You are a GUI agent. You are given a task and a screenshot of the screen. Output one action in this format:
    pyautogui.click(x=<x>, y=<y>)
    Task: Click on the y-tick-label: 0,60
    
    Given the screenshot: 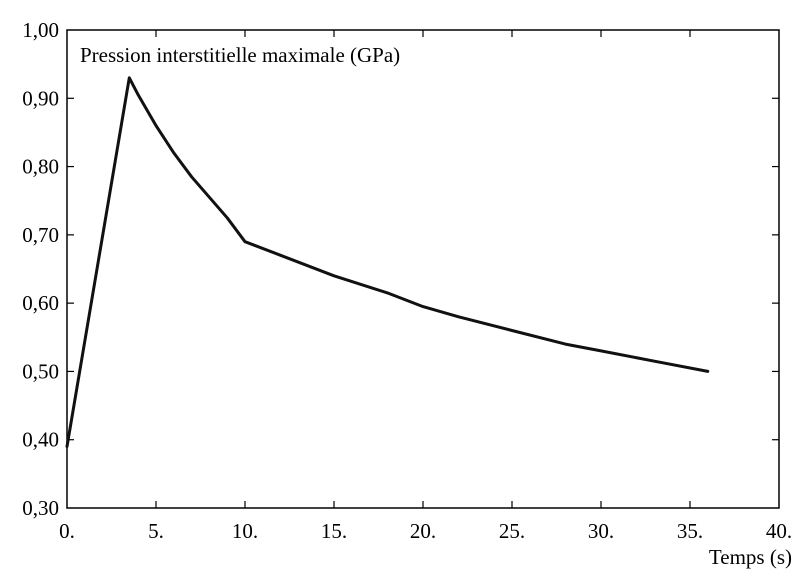 What is the action you would take?
    pyautogui.click(x=40, y=303)
    